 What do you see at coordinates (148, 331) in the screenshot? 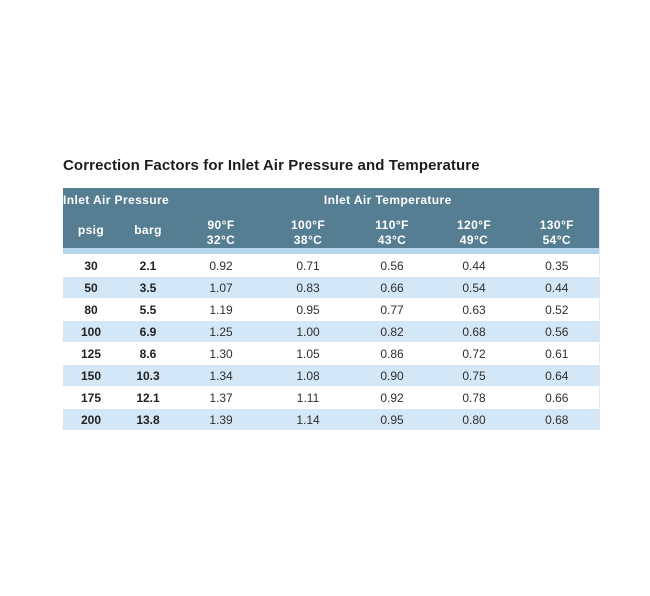
I see `barg-cell: 6.9` at bounding box center [148, 331].